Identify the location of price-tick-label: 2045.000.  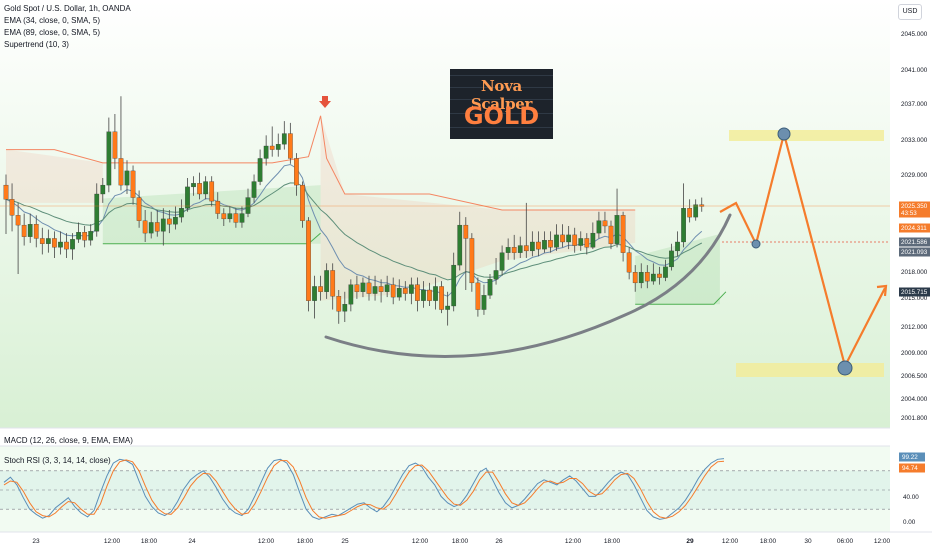
(914, 34).